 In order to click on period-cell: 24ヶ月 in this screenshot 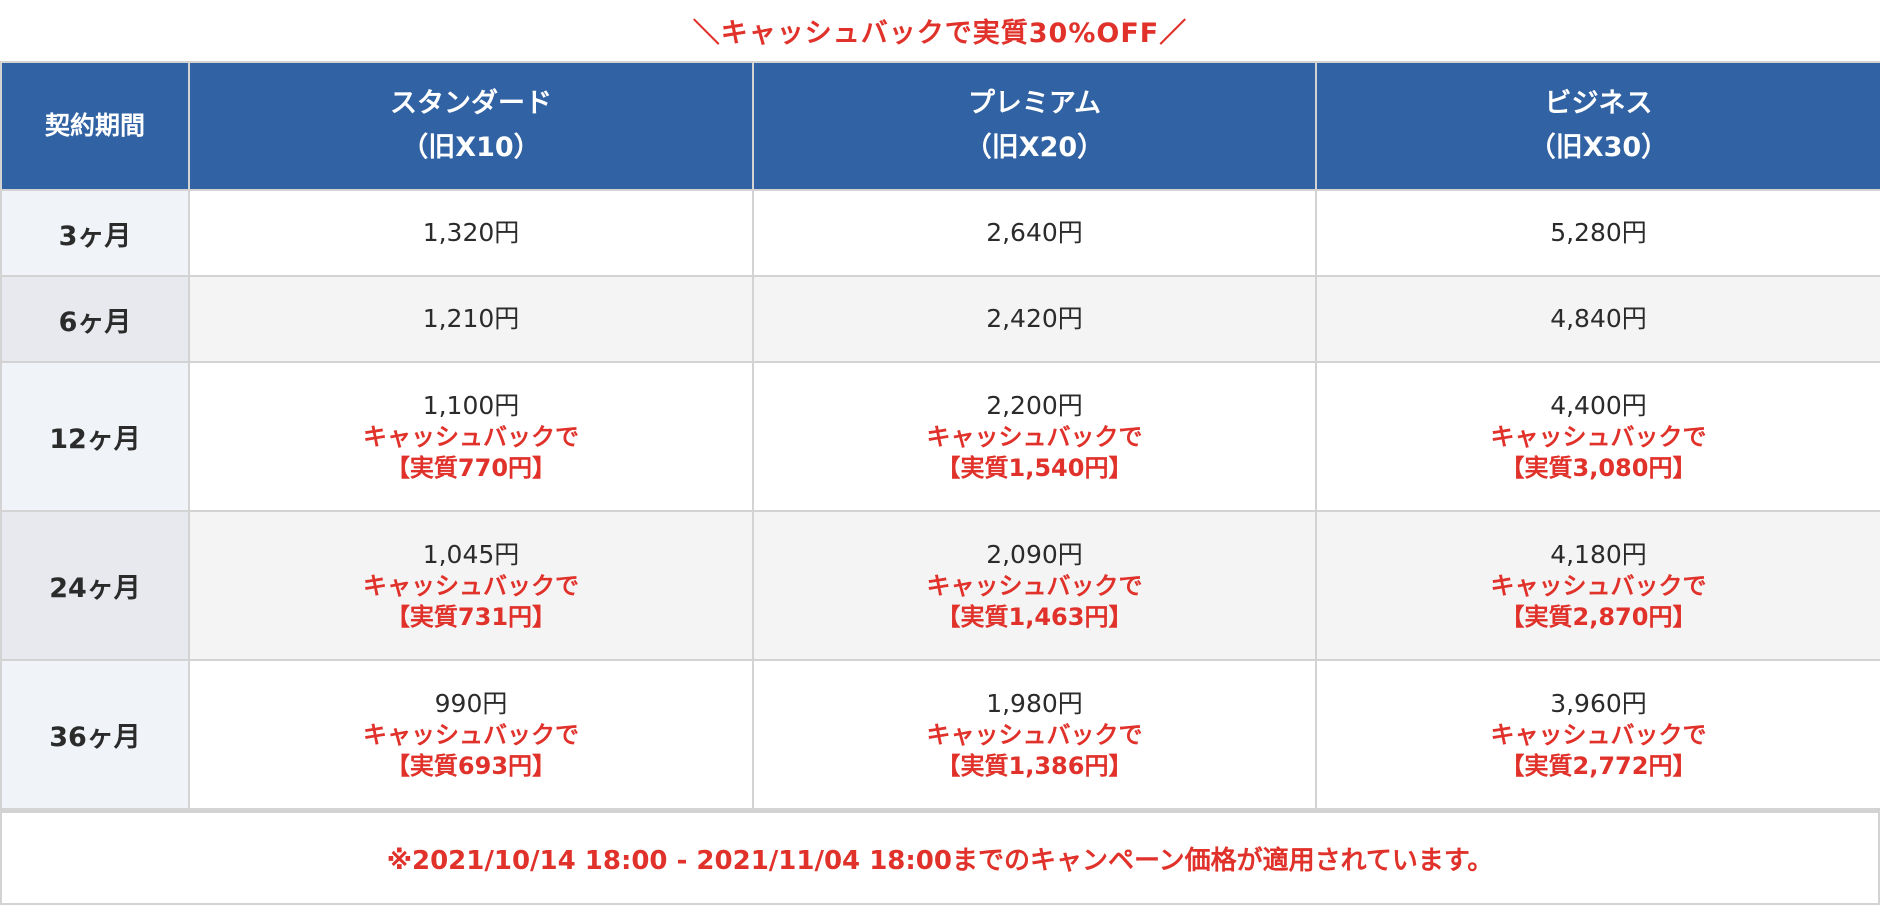, I will do `click(95, 585)`.